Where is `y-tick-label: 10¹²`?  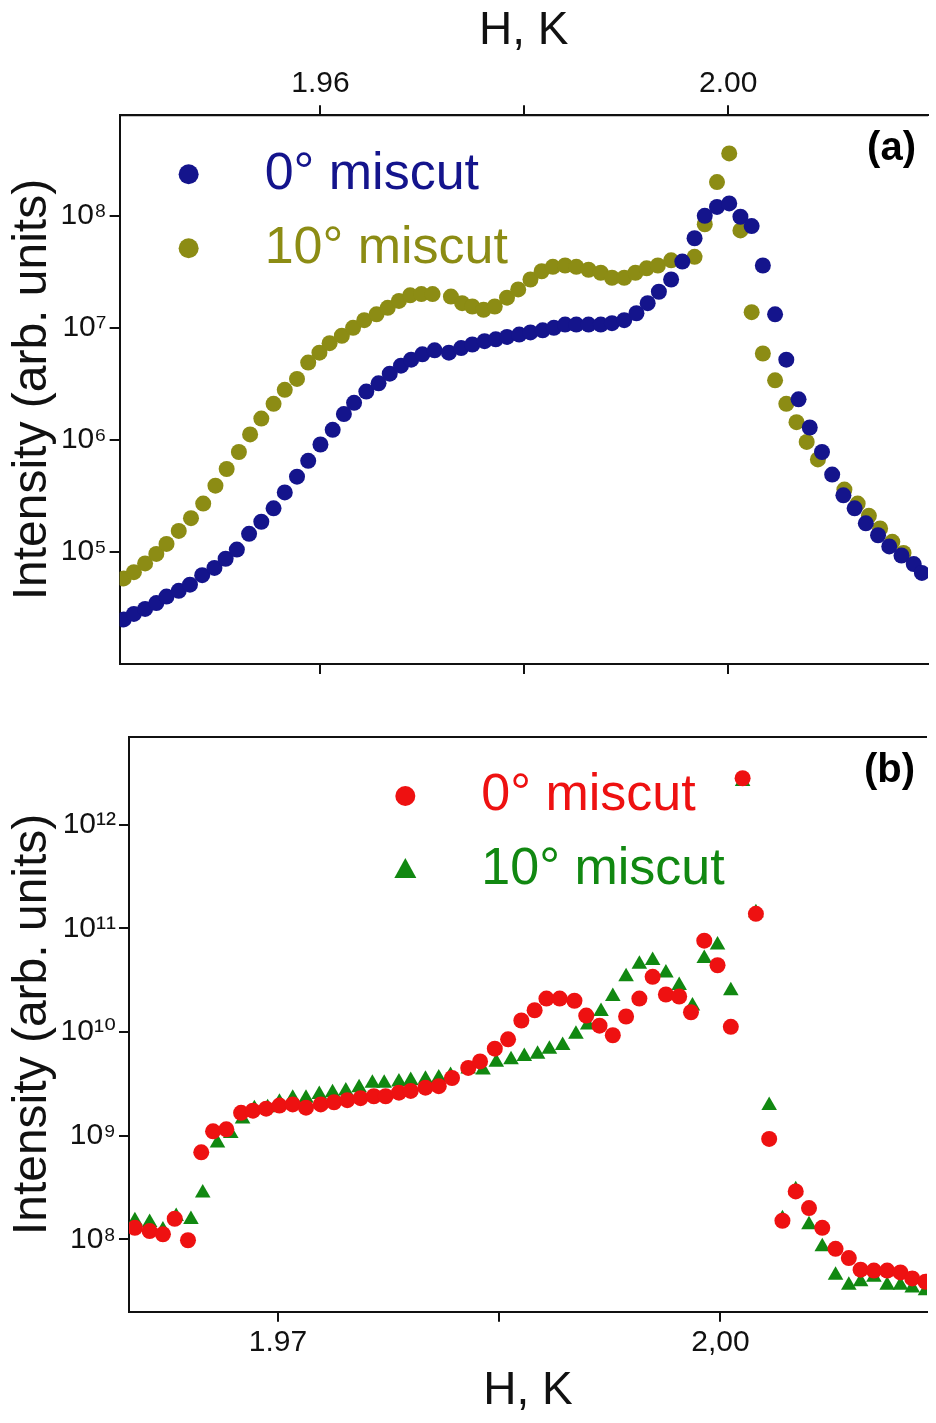 y-tick-label: 10¹² is located at coordinates (89, 822).